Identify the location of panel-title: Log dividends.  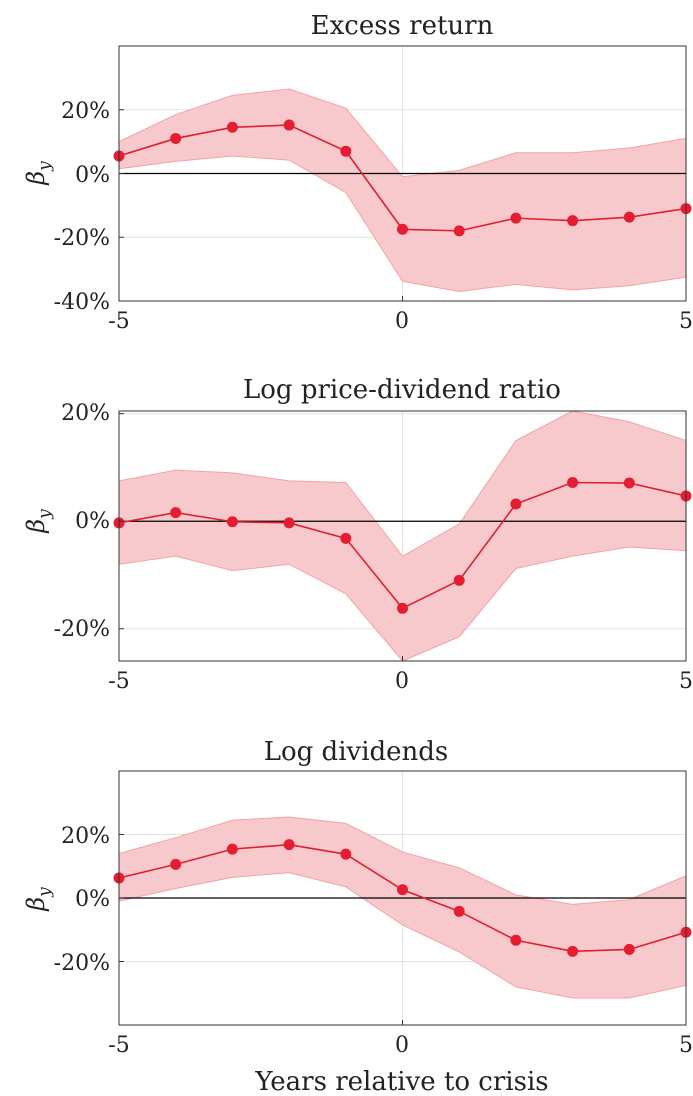
(356, 752).